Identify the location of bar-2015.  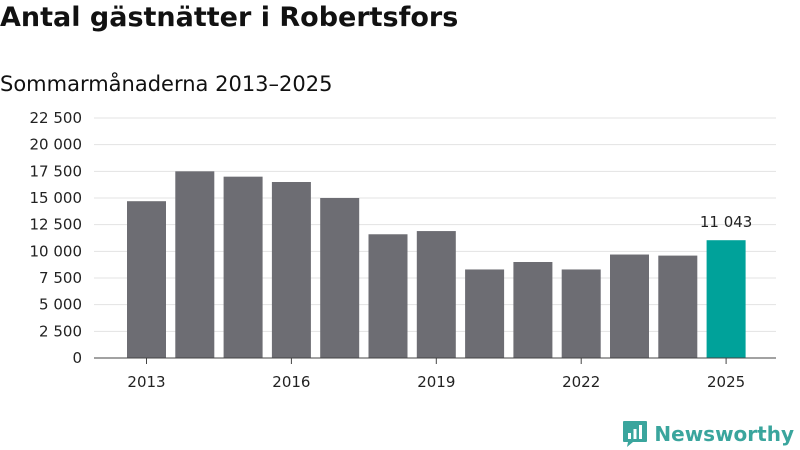
(243, 267).